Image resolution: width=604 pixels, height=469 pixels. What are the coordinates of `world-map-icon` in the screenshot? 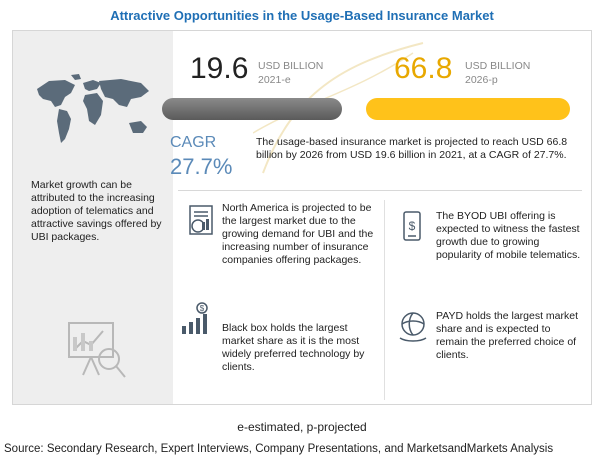 It's located at (93, 108).